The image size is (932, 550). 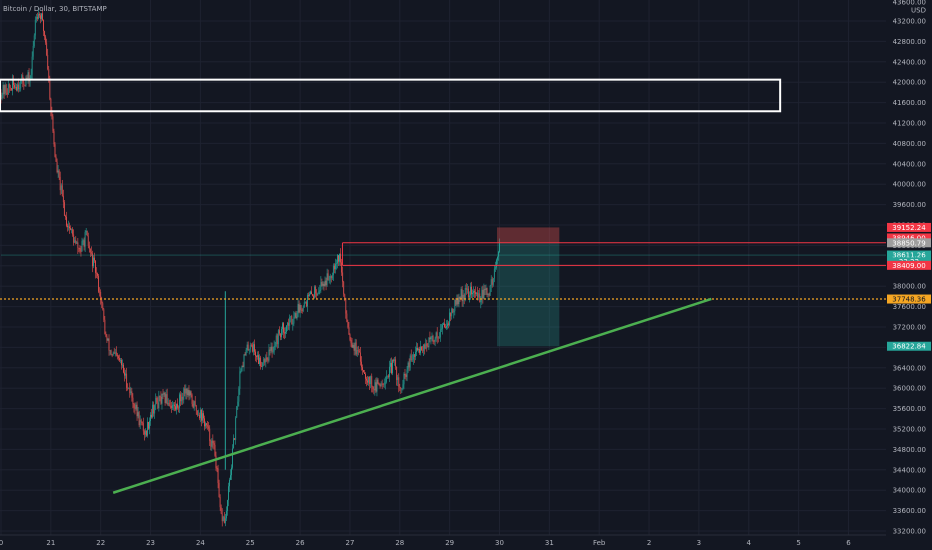 What do you see at coordinates (50, 543) in the screenshot?
I see `time-tick-label: 21` at bounding box center [50, 543].